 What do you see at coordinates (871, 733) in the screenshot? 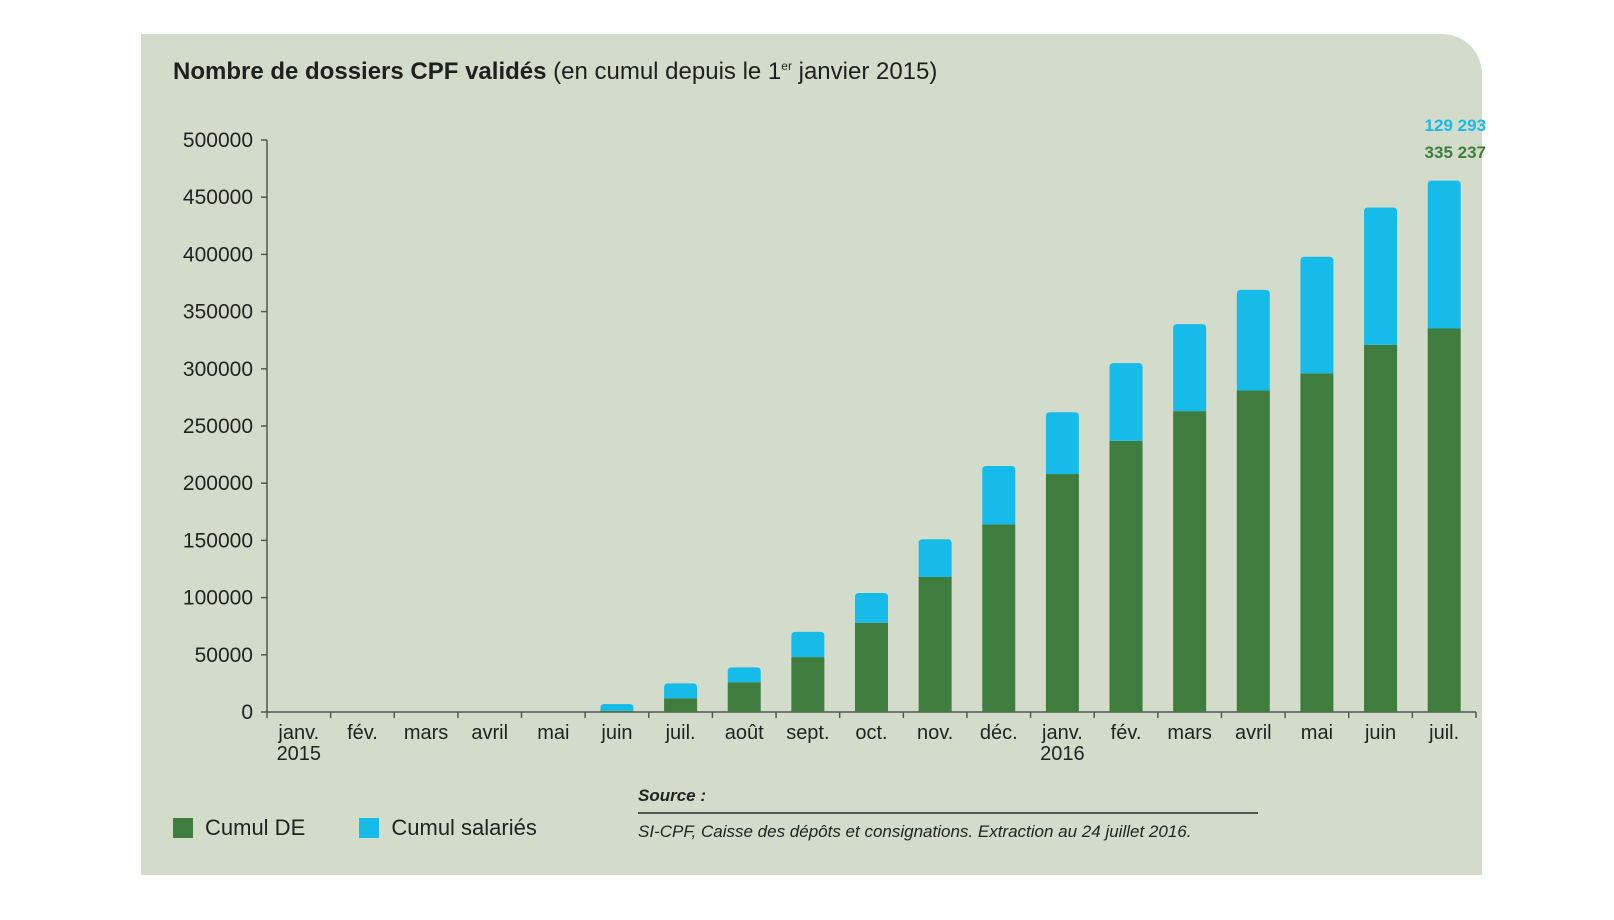
I see `x-tick-label: oct.` at bounding box center [871, 733].